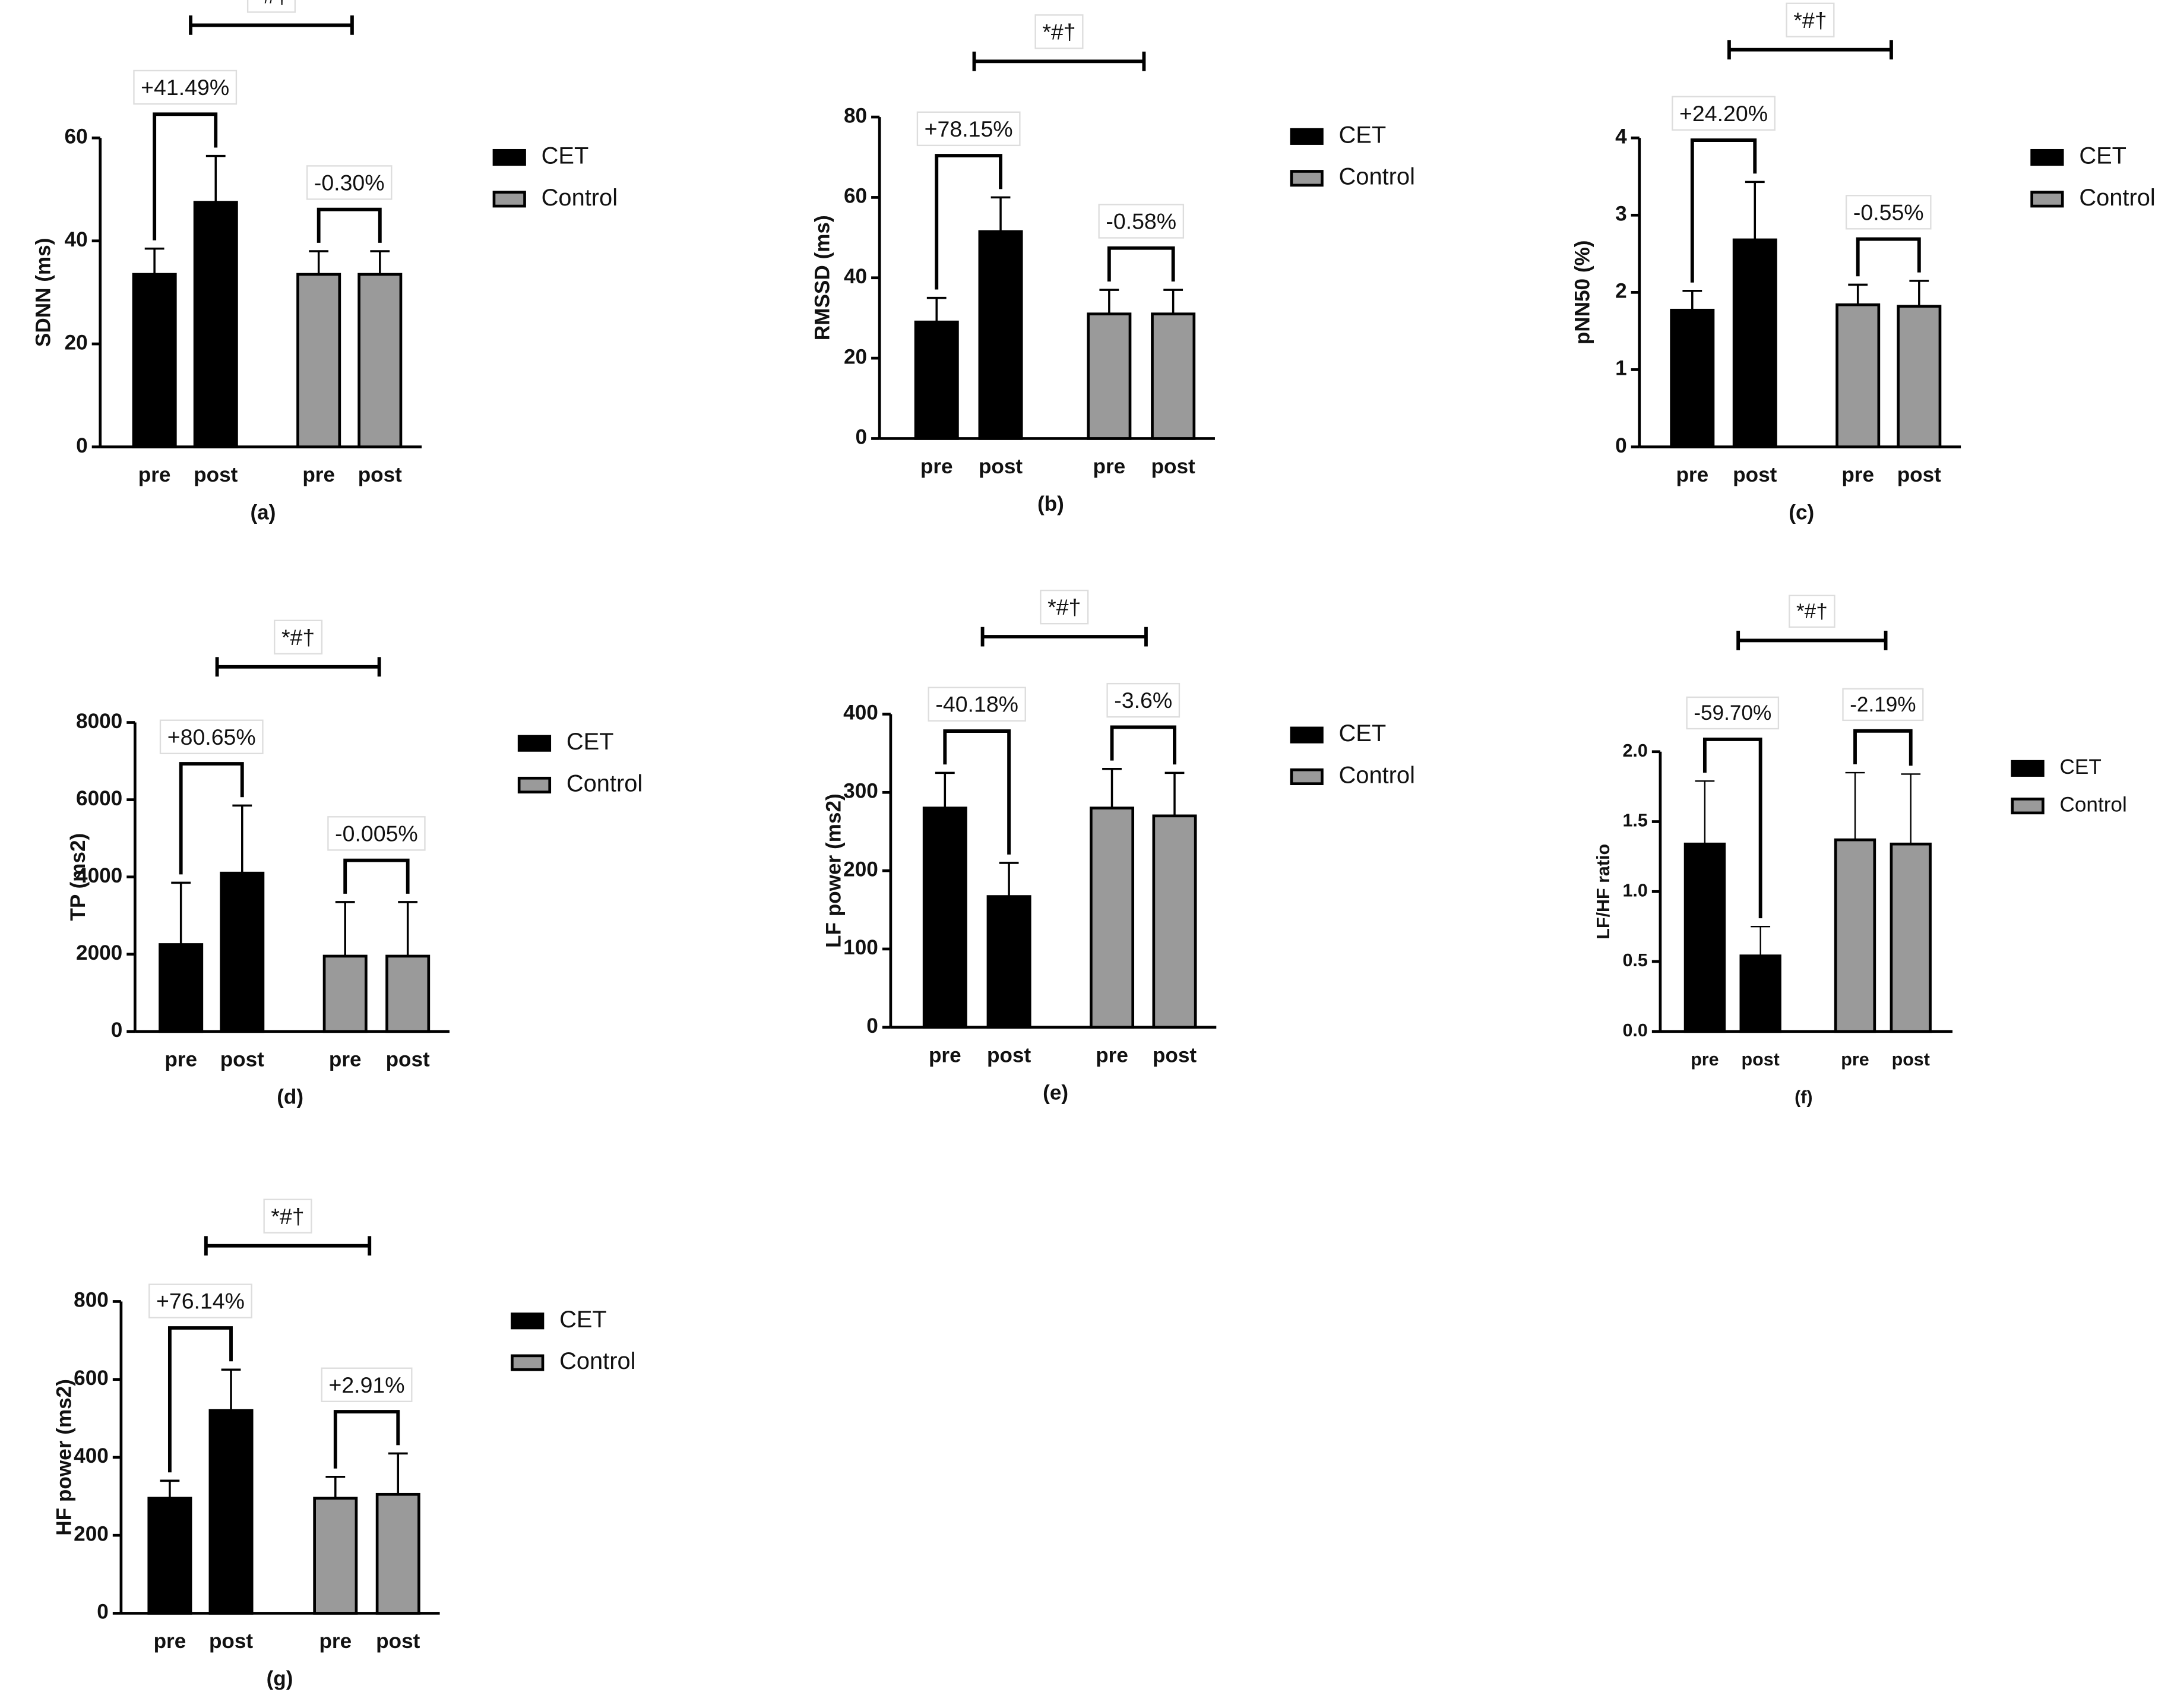 The image size is (2171, 1708). I want to click on change-label: -59.70%, so click(1732, 713).